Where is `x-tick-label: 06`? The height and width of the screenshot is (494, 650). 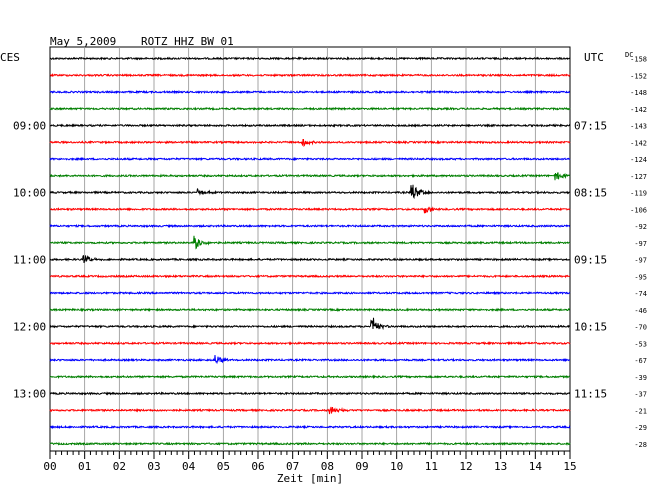 x-tick-label: 06 is located at coordinates (257, 466).